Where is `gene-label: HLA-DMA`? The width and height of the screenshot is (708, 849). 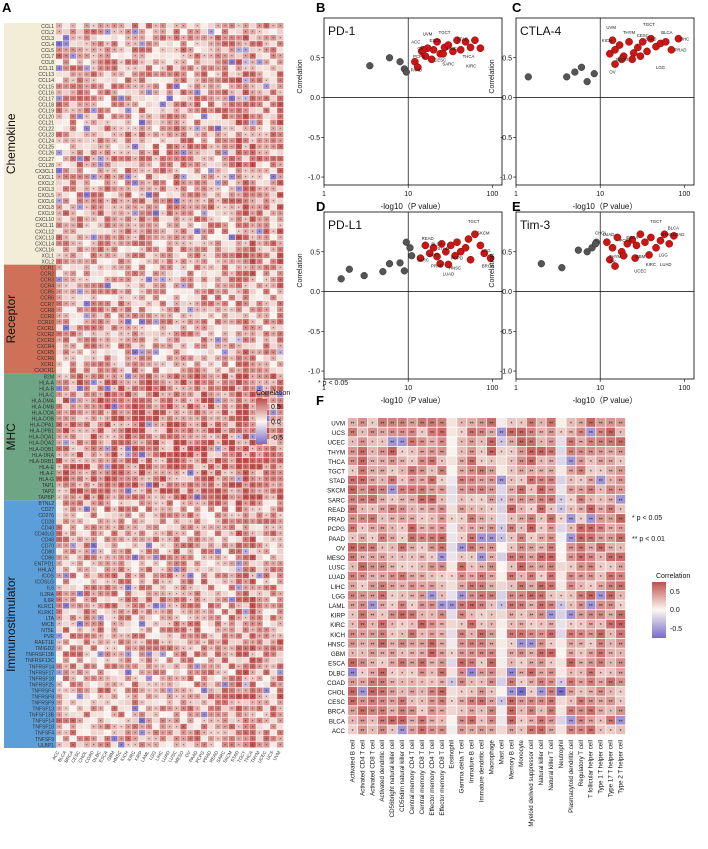 gene-label: HLA-DMA is located at coordinates (42, 401).